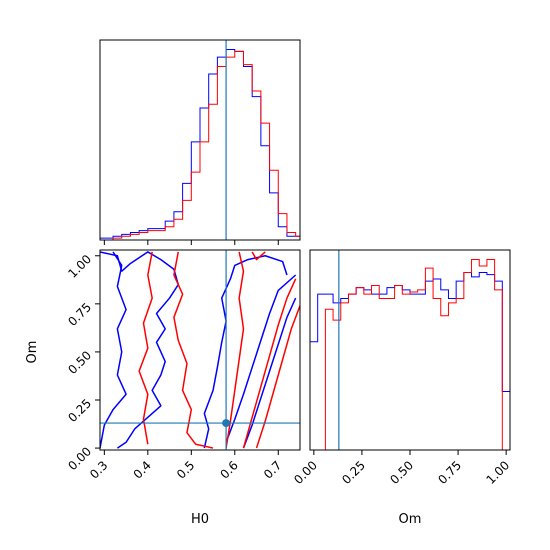 The height and width of the screenshot is (550, 550). I want to click on joint-y-tick-label: 0.25, so click(79, 410).